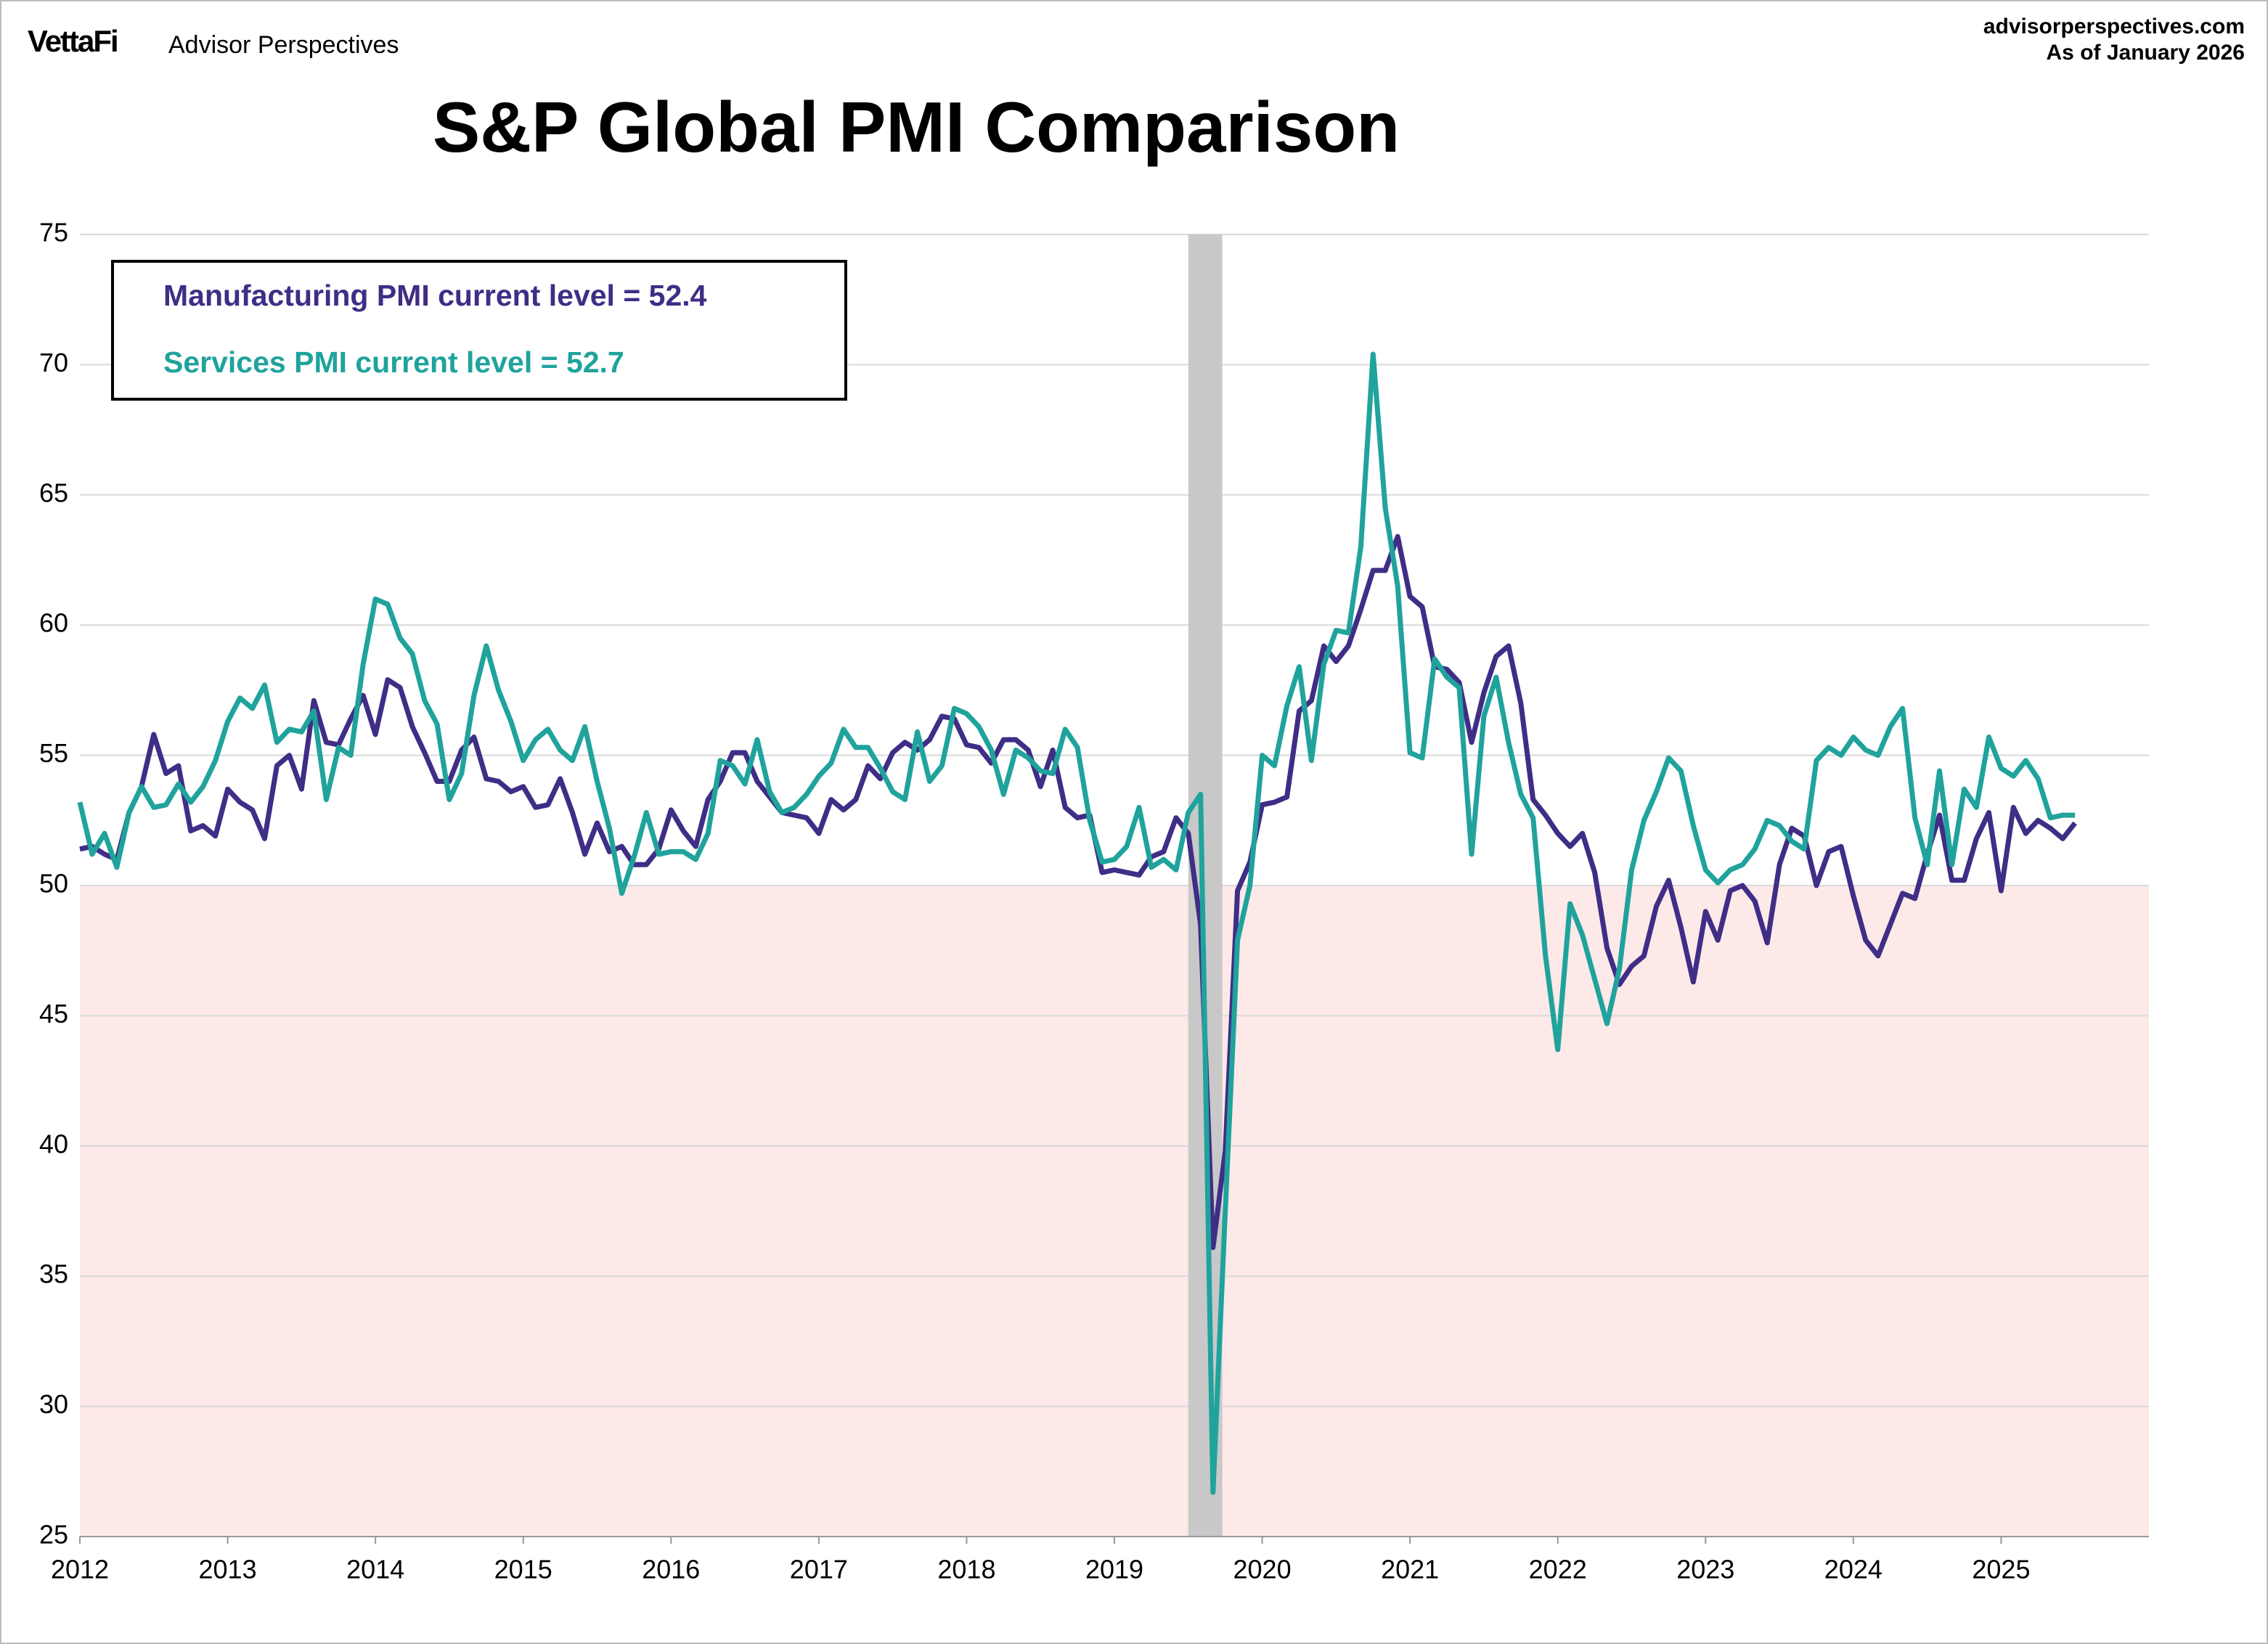 The height and width of the screenshot is (1644, 2268). Describe the element at coordinates (1558, 1569) in the screenshot. I see `x-tick-label: 2022` at that location.